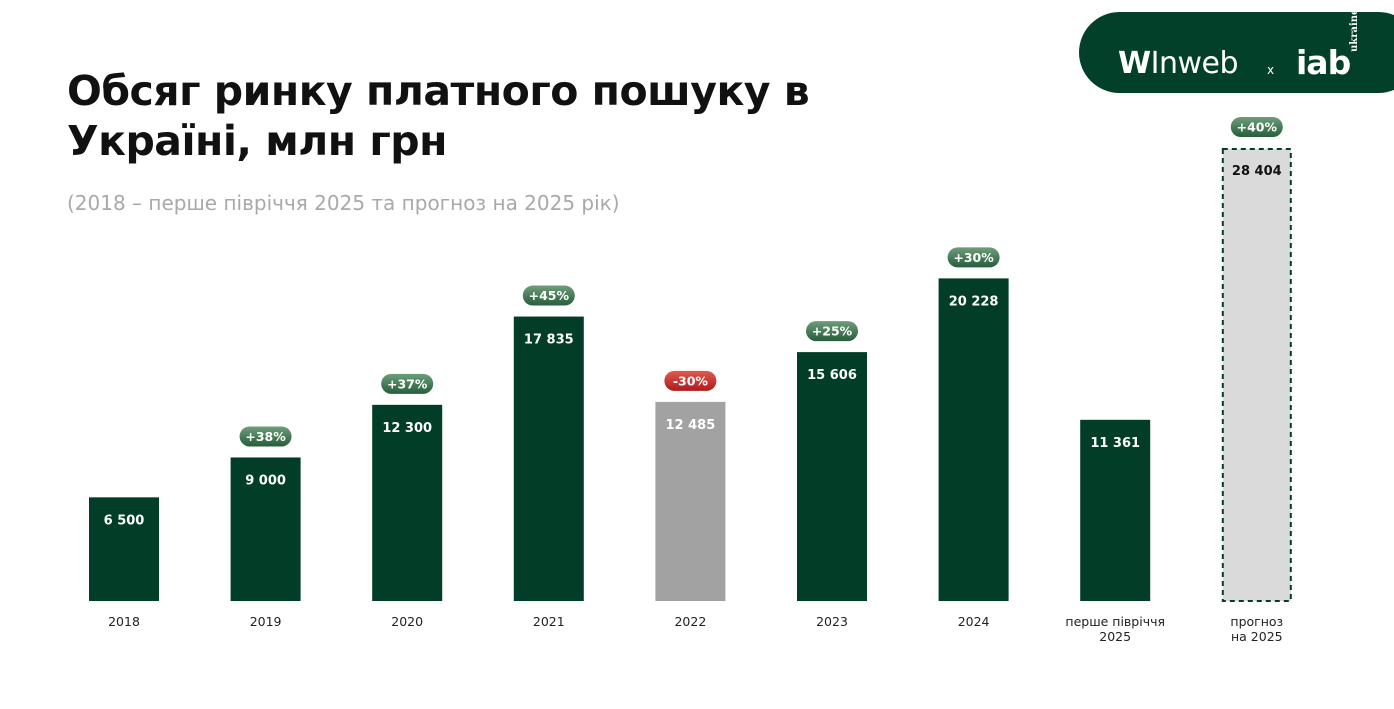  I want to click on change-badge-label-5: +25%, so click(832, 331).